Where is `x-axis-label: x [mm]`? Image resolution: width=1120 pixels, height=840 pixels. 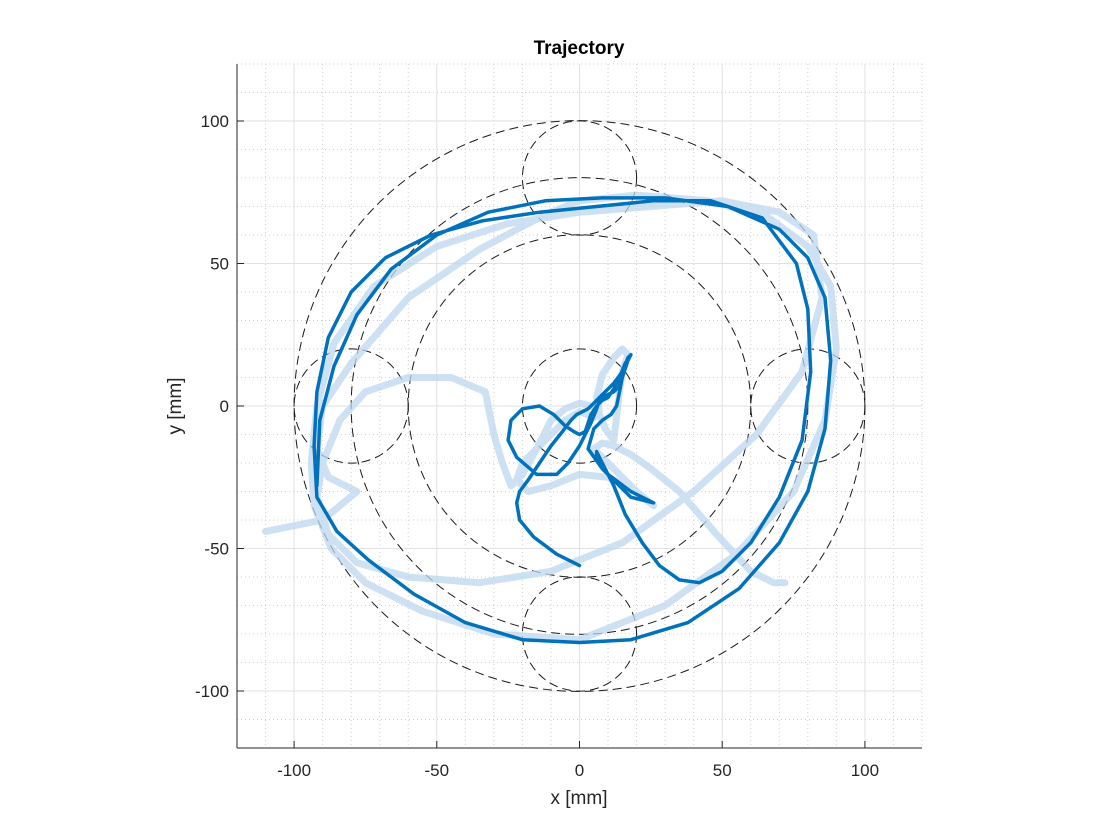
x-axis-label: x [mm] is located at coordinates (579, 798).